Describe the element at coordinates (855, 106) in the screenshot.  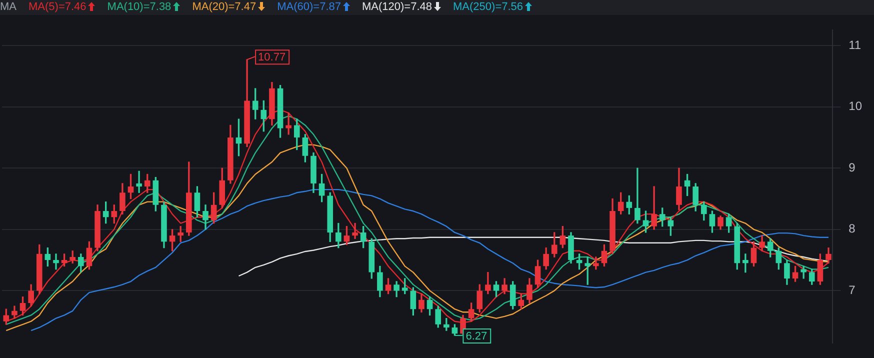
I see `y-tick-label: 10` at that location.